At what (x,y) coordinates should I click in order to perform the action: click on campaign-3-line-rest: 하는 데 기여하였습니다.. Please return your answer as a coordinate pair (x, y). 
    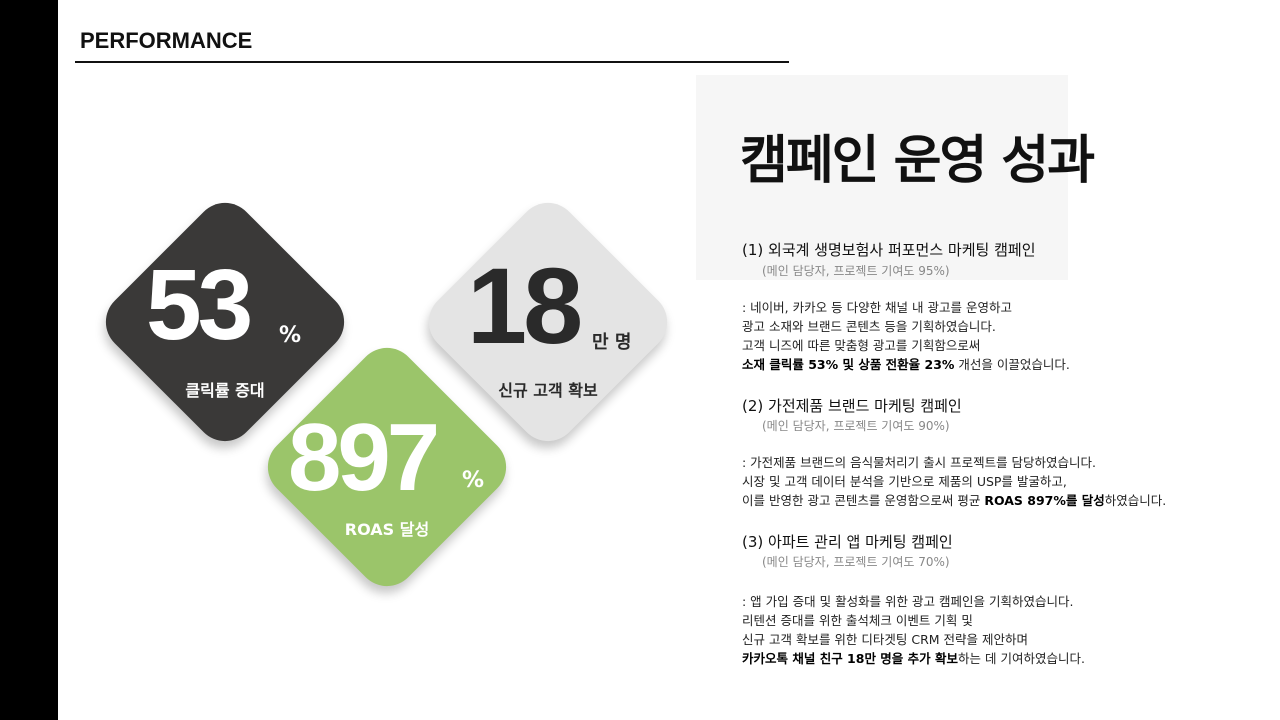
    Looking at the image, I should click on (1021, 658).